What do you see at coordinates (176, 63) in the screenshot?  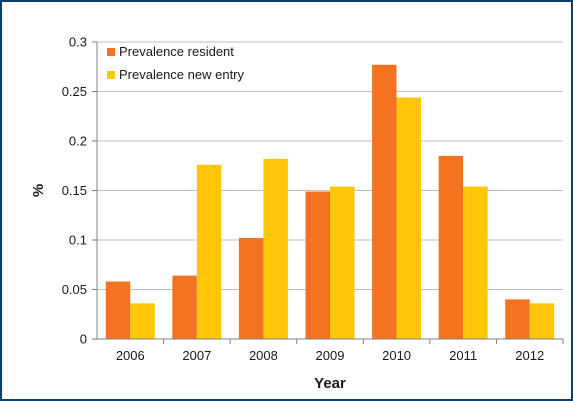 I see `legend: Prevalence resident Prevalence new entry` at bounding box center [176, 63].